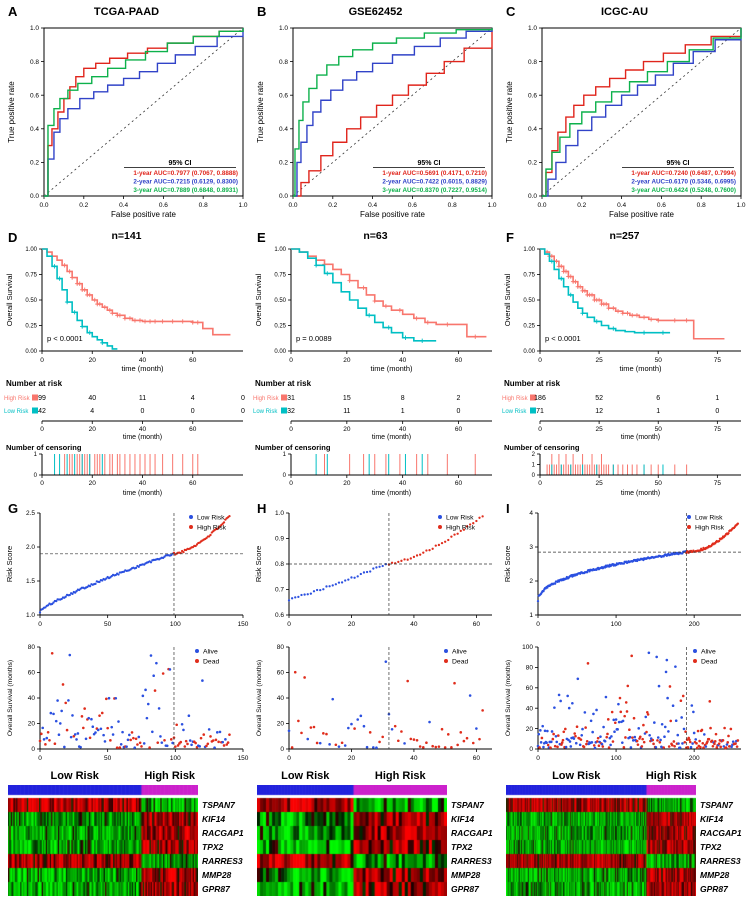  What do you see at coordinates (280, 352) in the screenshot?
I see `y-tick-label: 0.00` at bounding box center [280, 352].